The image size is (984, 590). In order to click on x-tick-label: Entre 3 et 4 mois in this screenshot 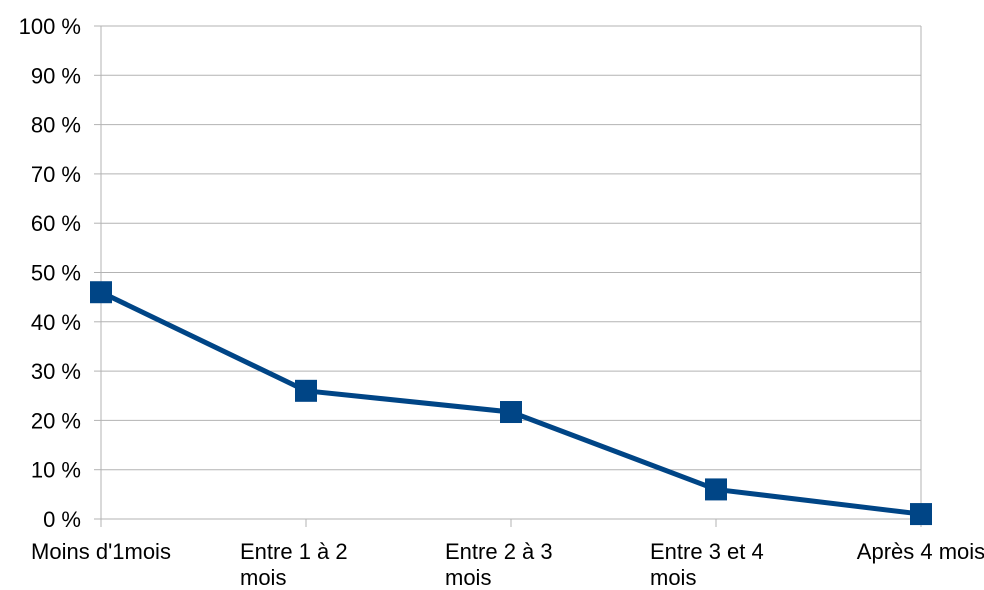, I will do `click(707, 564)`.